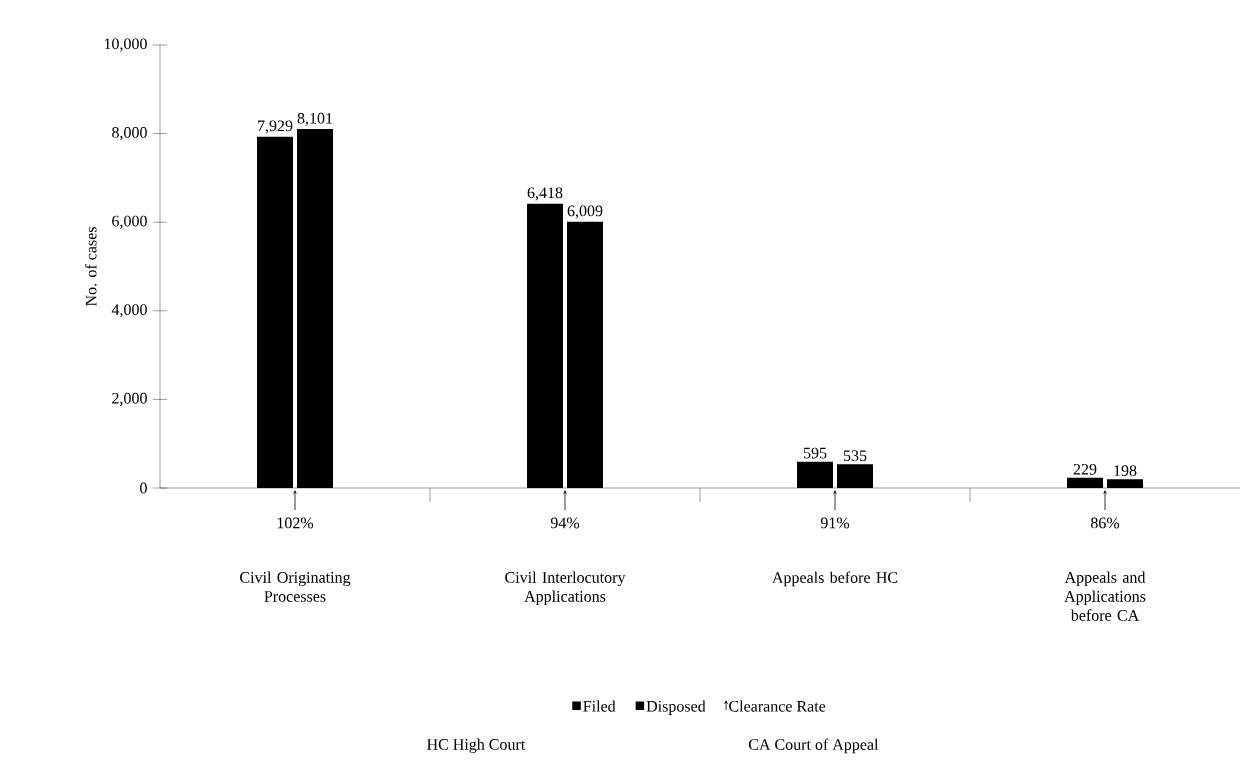 The image size is (1253, 765). I want to click on data-label: 8,101, so click(315, 119).